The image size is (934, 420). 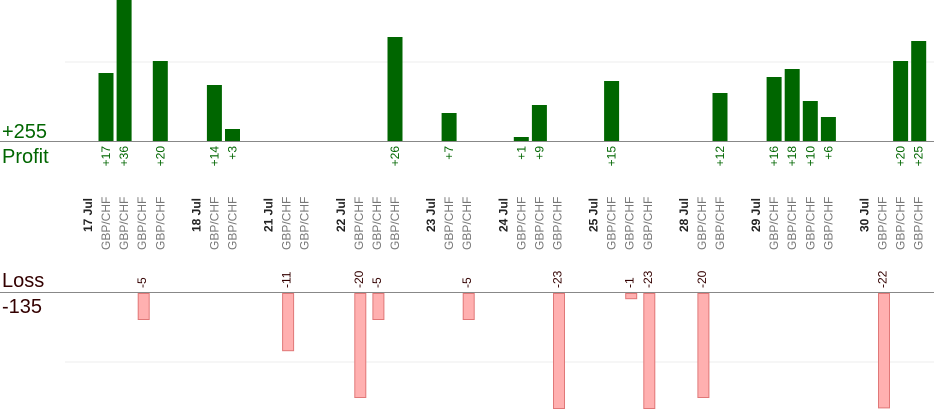 What do you see at coordinates (449, 153) in the screenshot?
I see `profit-value-label: +7` at bounding box center [449, 153].